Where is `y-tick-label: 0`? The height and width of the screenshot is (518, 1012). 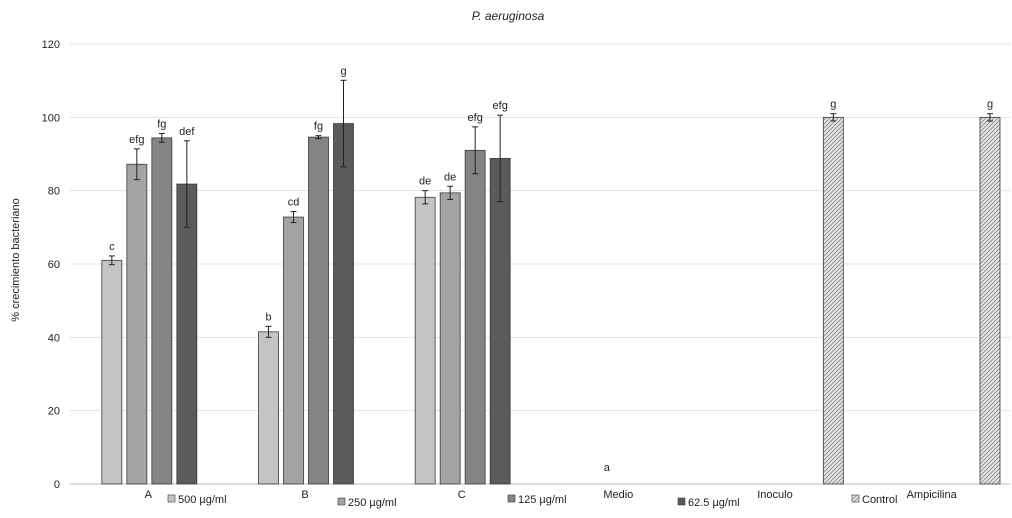 y-tick-label: 0 is located at coordinates (57, 485).